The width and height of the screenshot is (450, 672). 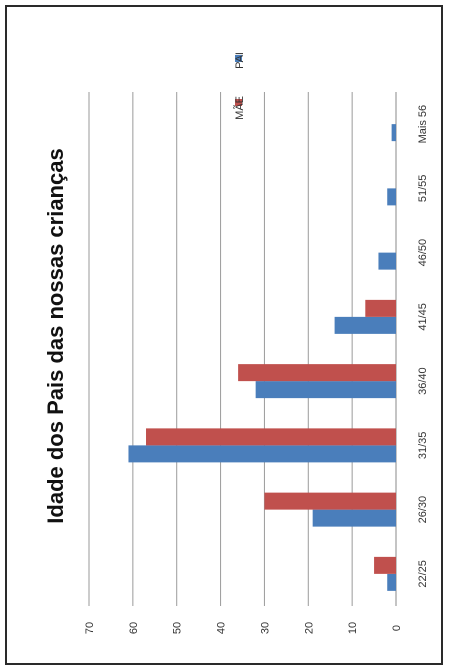 What do you see at coordinates (243, 628) in the screenshot?
I see `value-axis-ticks: 0 10 20 30 40 50 60 70` at bounding box center [243, 628].